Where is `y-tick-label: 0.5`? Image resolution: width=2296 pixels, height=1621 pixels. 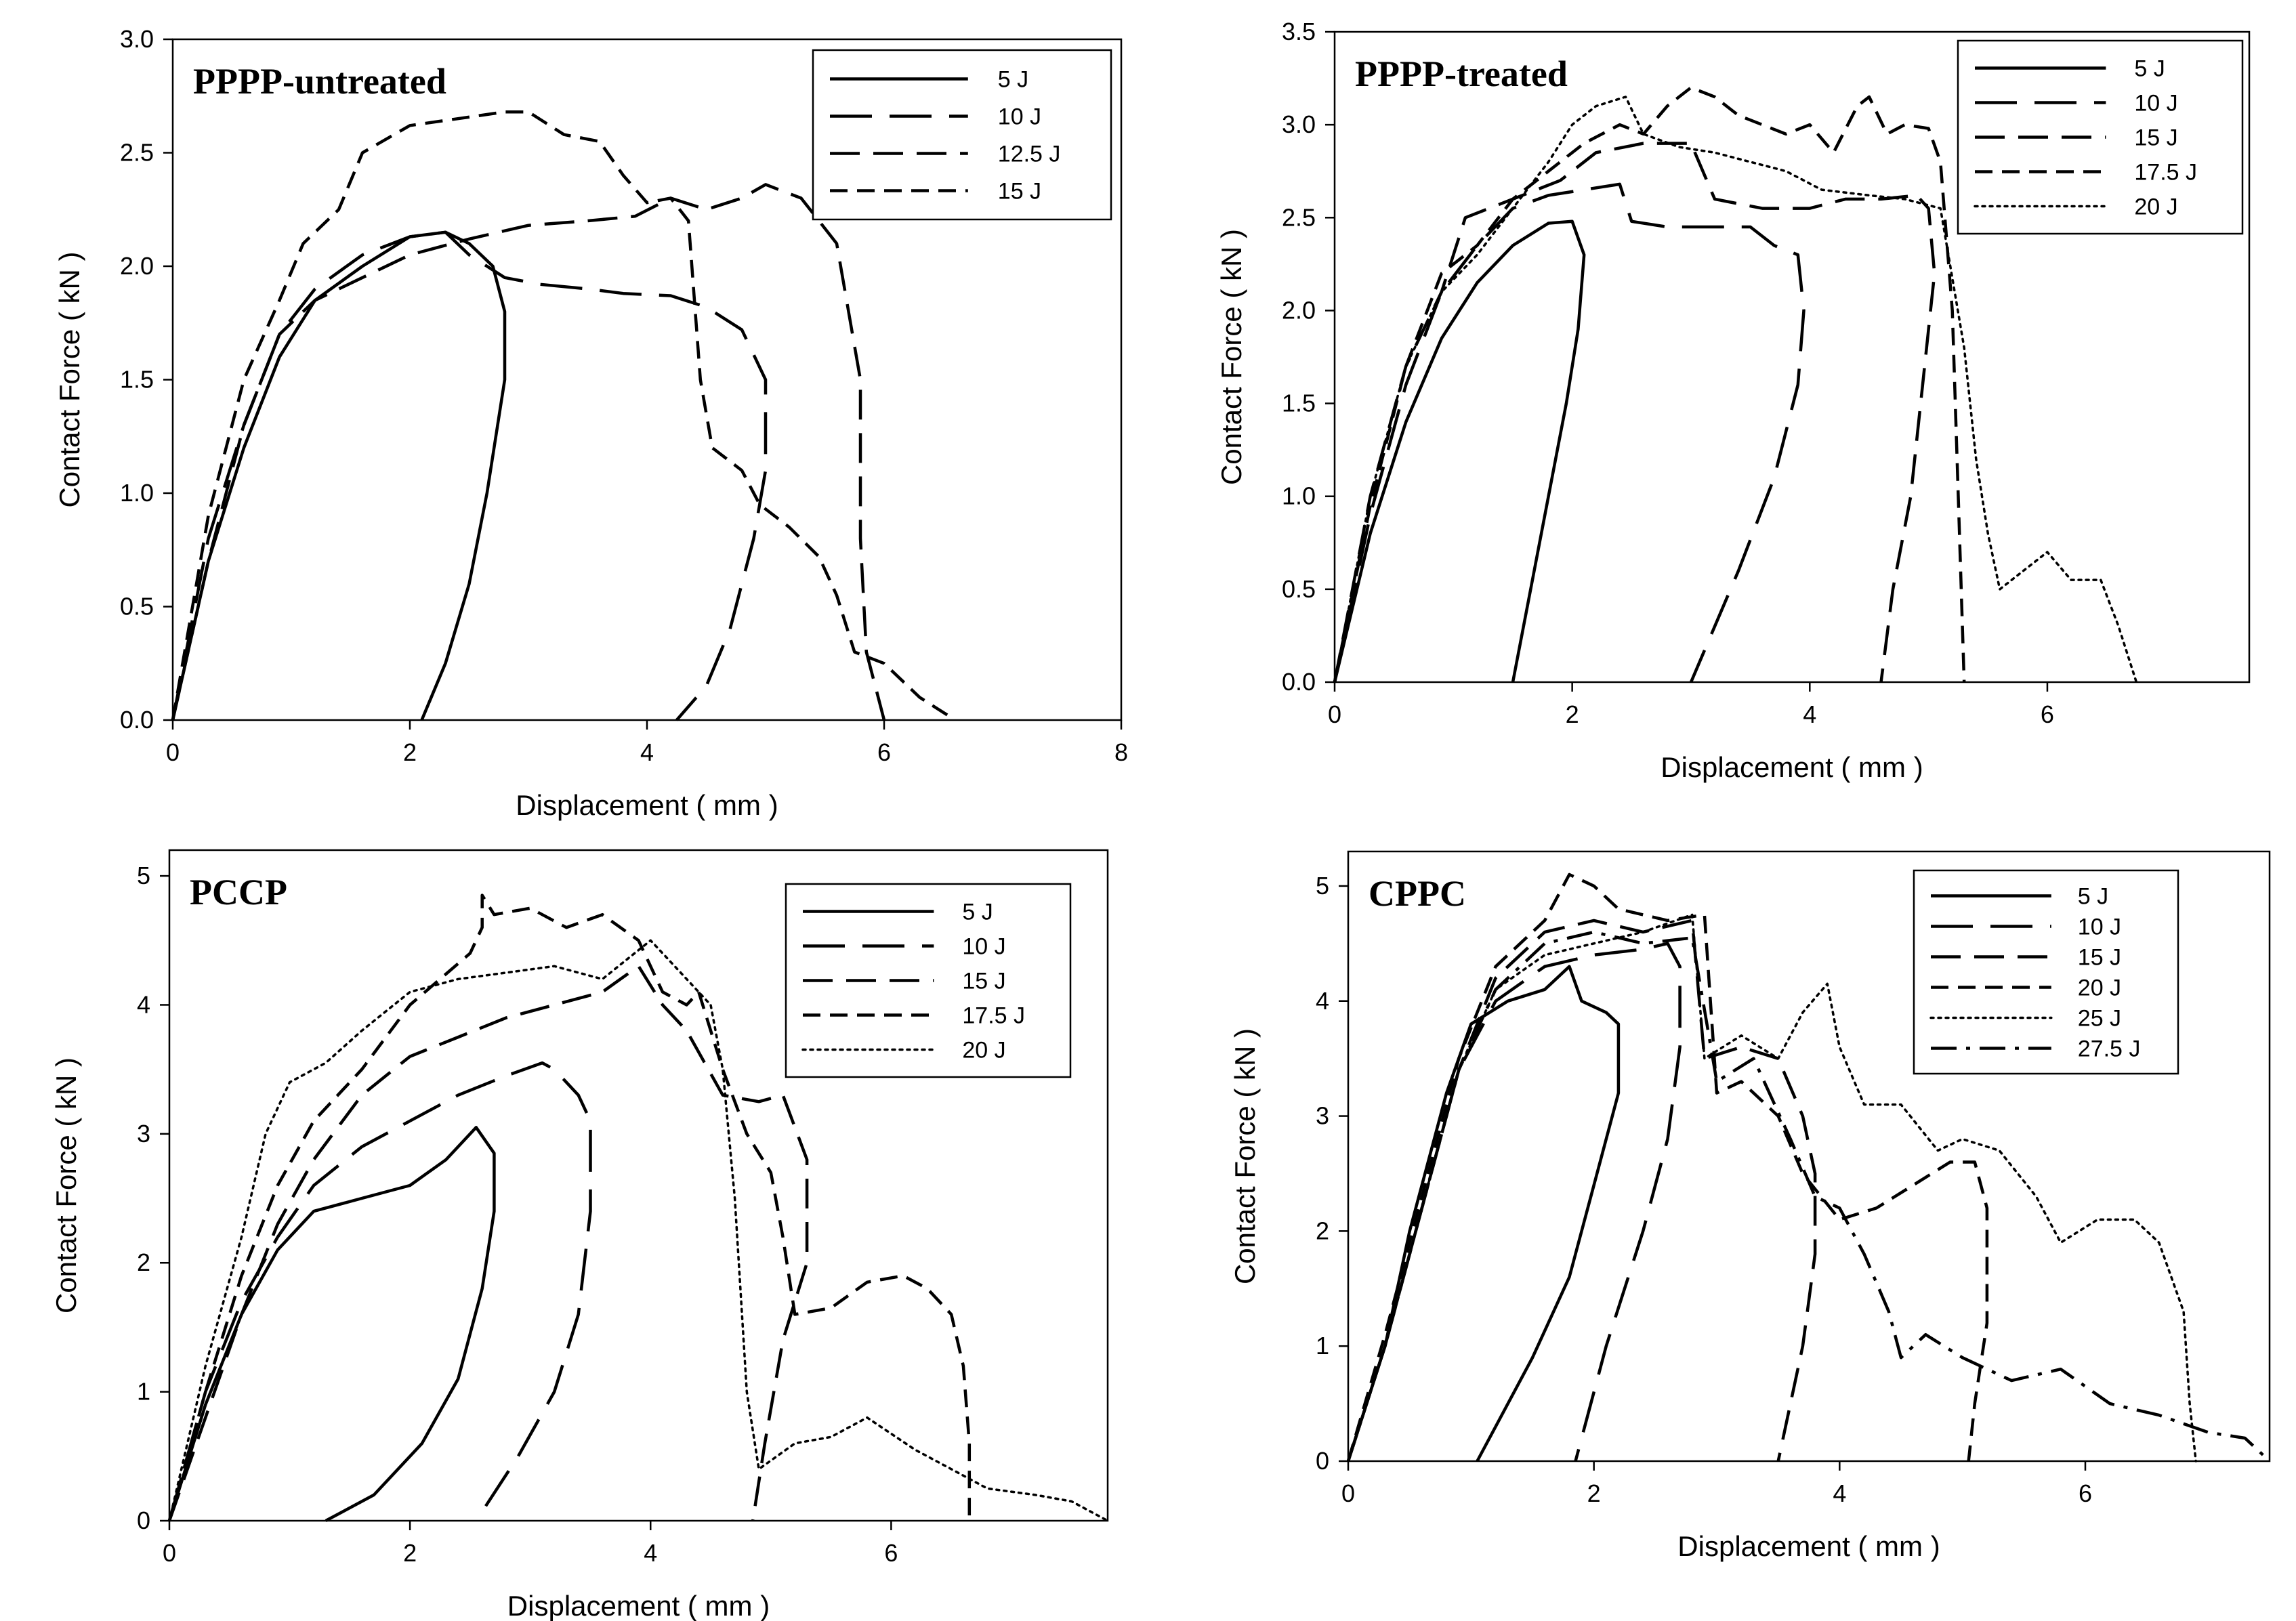 y-tick-label: 0.5 is located at coordinates (137, 606).